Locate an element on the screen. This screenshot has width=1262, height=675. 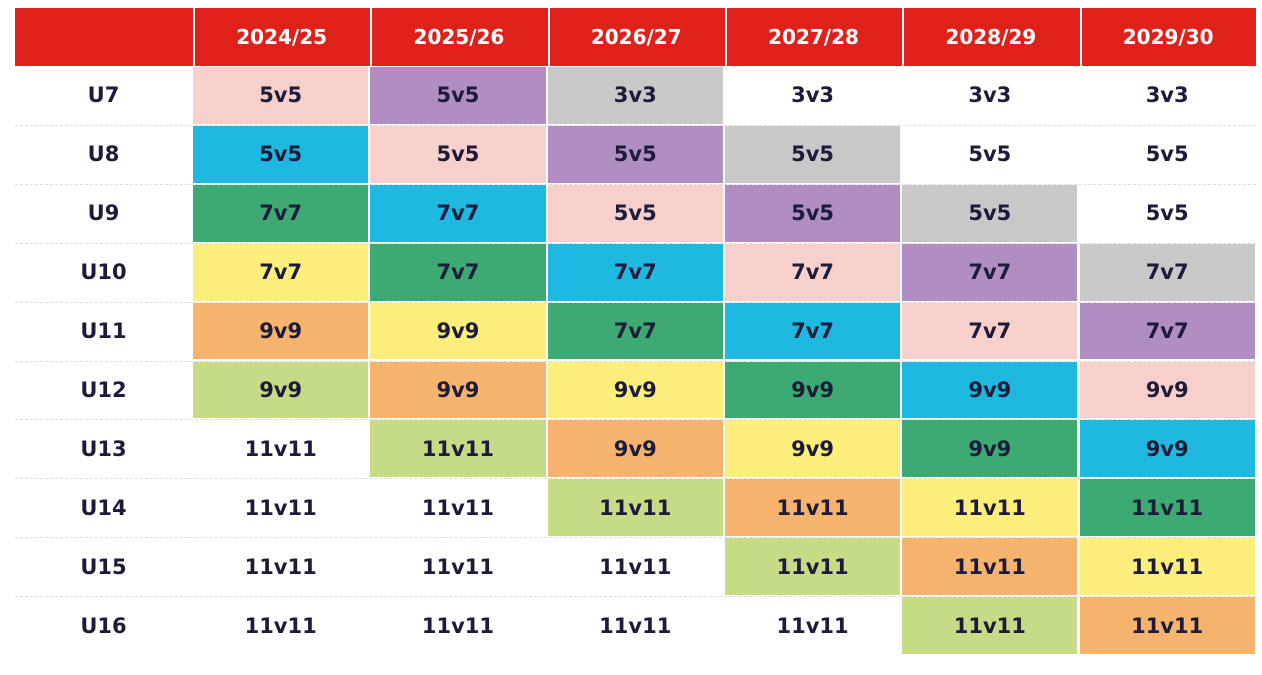
column-header: 2028/29 is located at coordinates (990, 37).